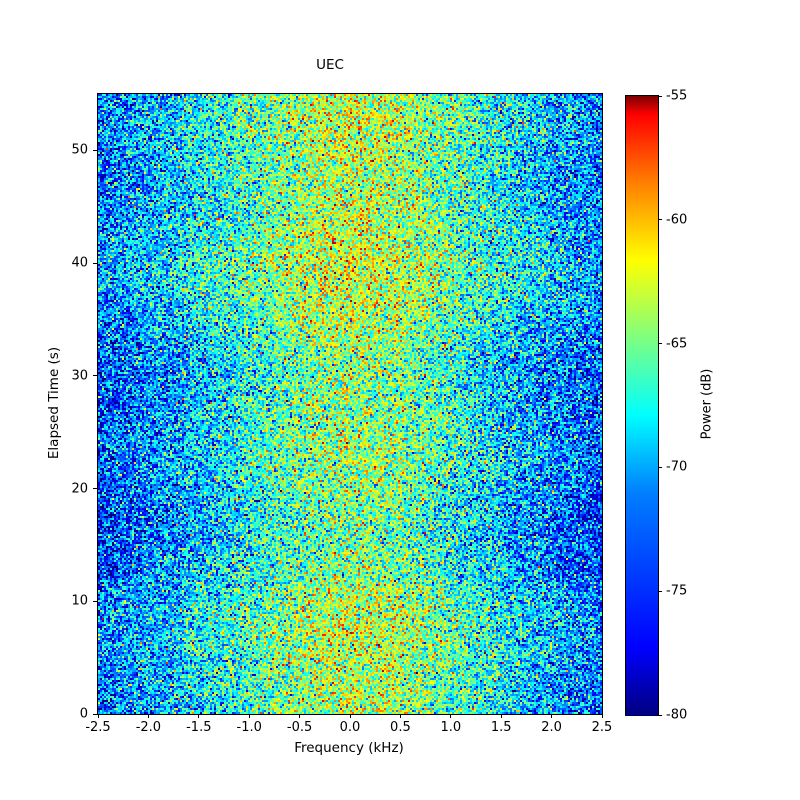 The width and height of the screenshot is (800, 800). I want to click on colorbar-tick-label: -65, so click(677, 344).